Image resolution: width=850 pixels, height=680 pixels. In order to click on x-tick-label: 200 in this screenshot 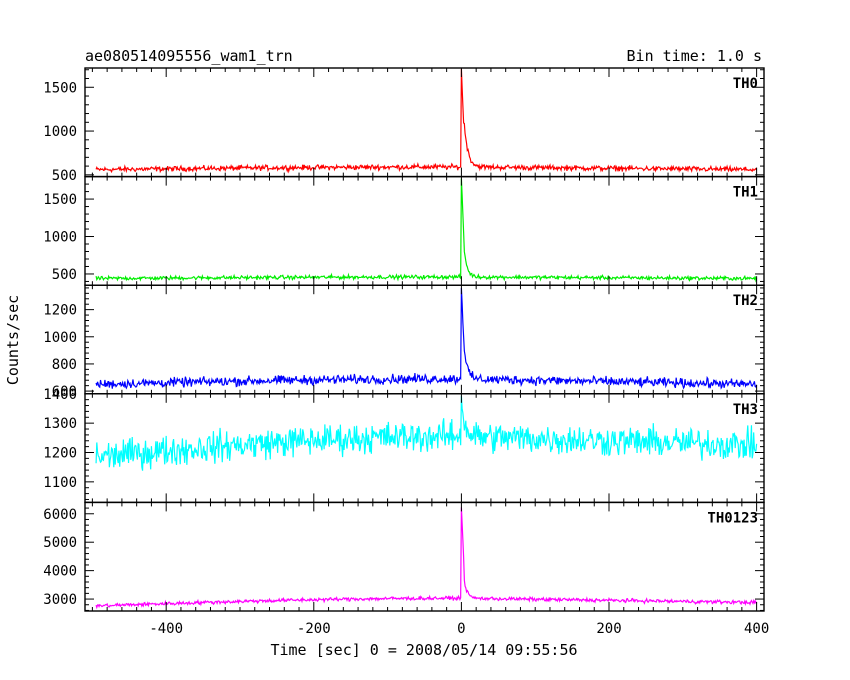, I will do `click(608, 629)`.